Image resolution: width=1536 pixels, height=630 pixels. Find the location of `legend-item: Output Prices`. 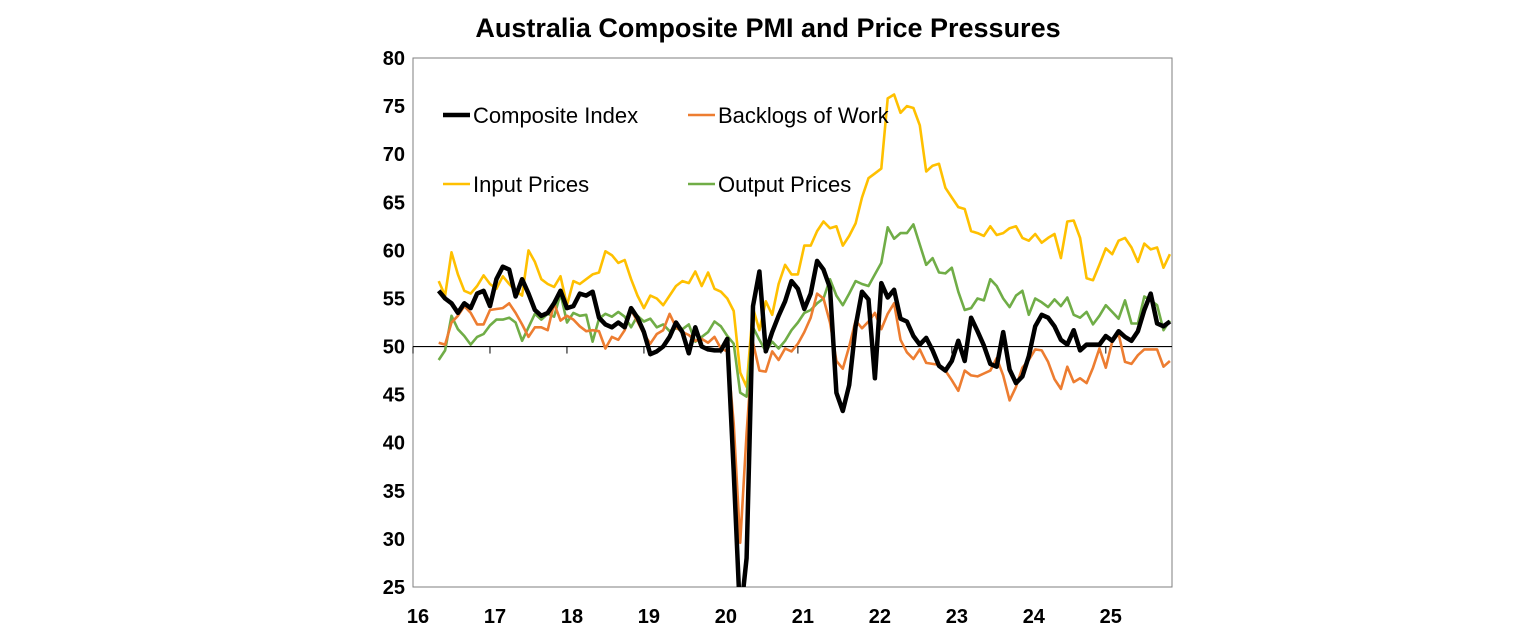

legend-item: Output Prices is located at coordinates (769, 184).